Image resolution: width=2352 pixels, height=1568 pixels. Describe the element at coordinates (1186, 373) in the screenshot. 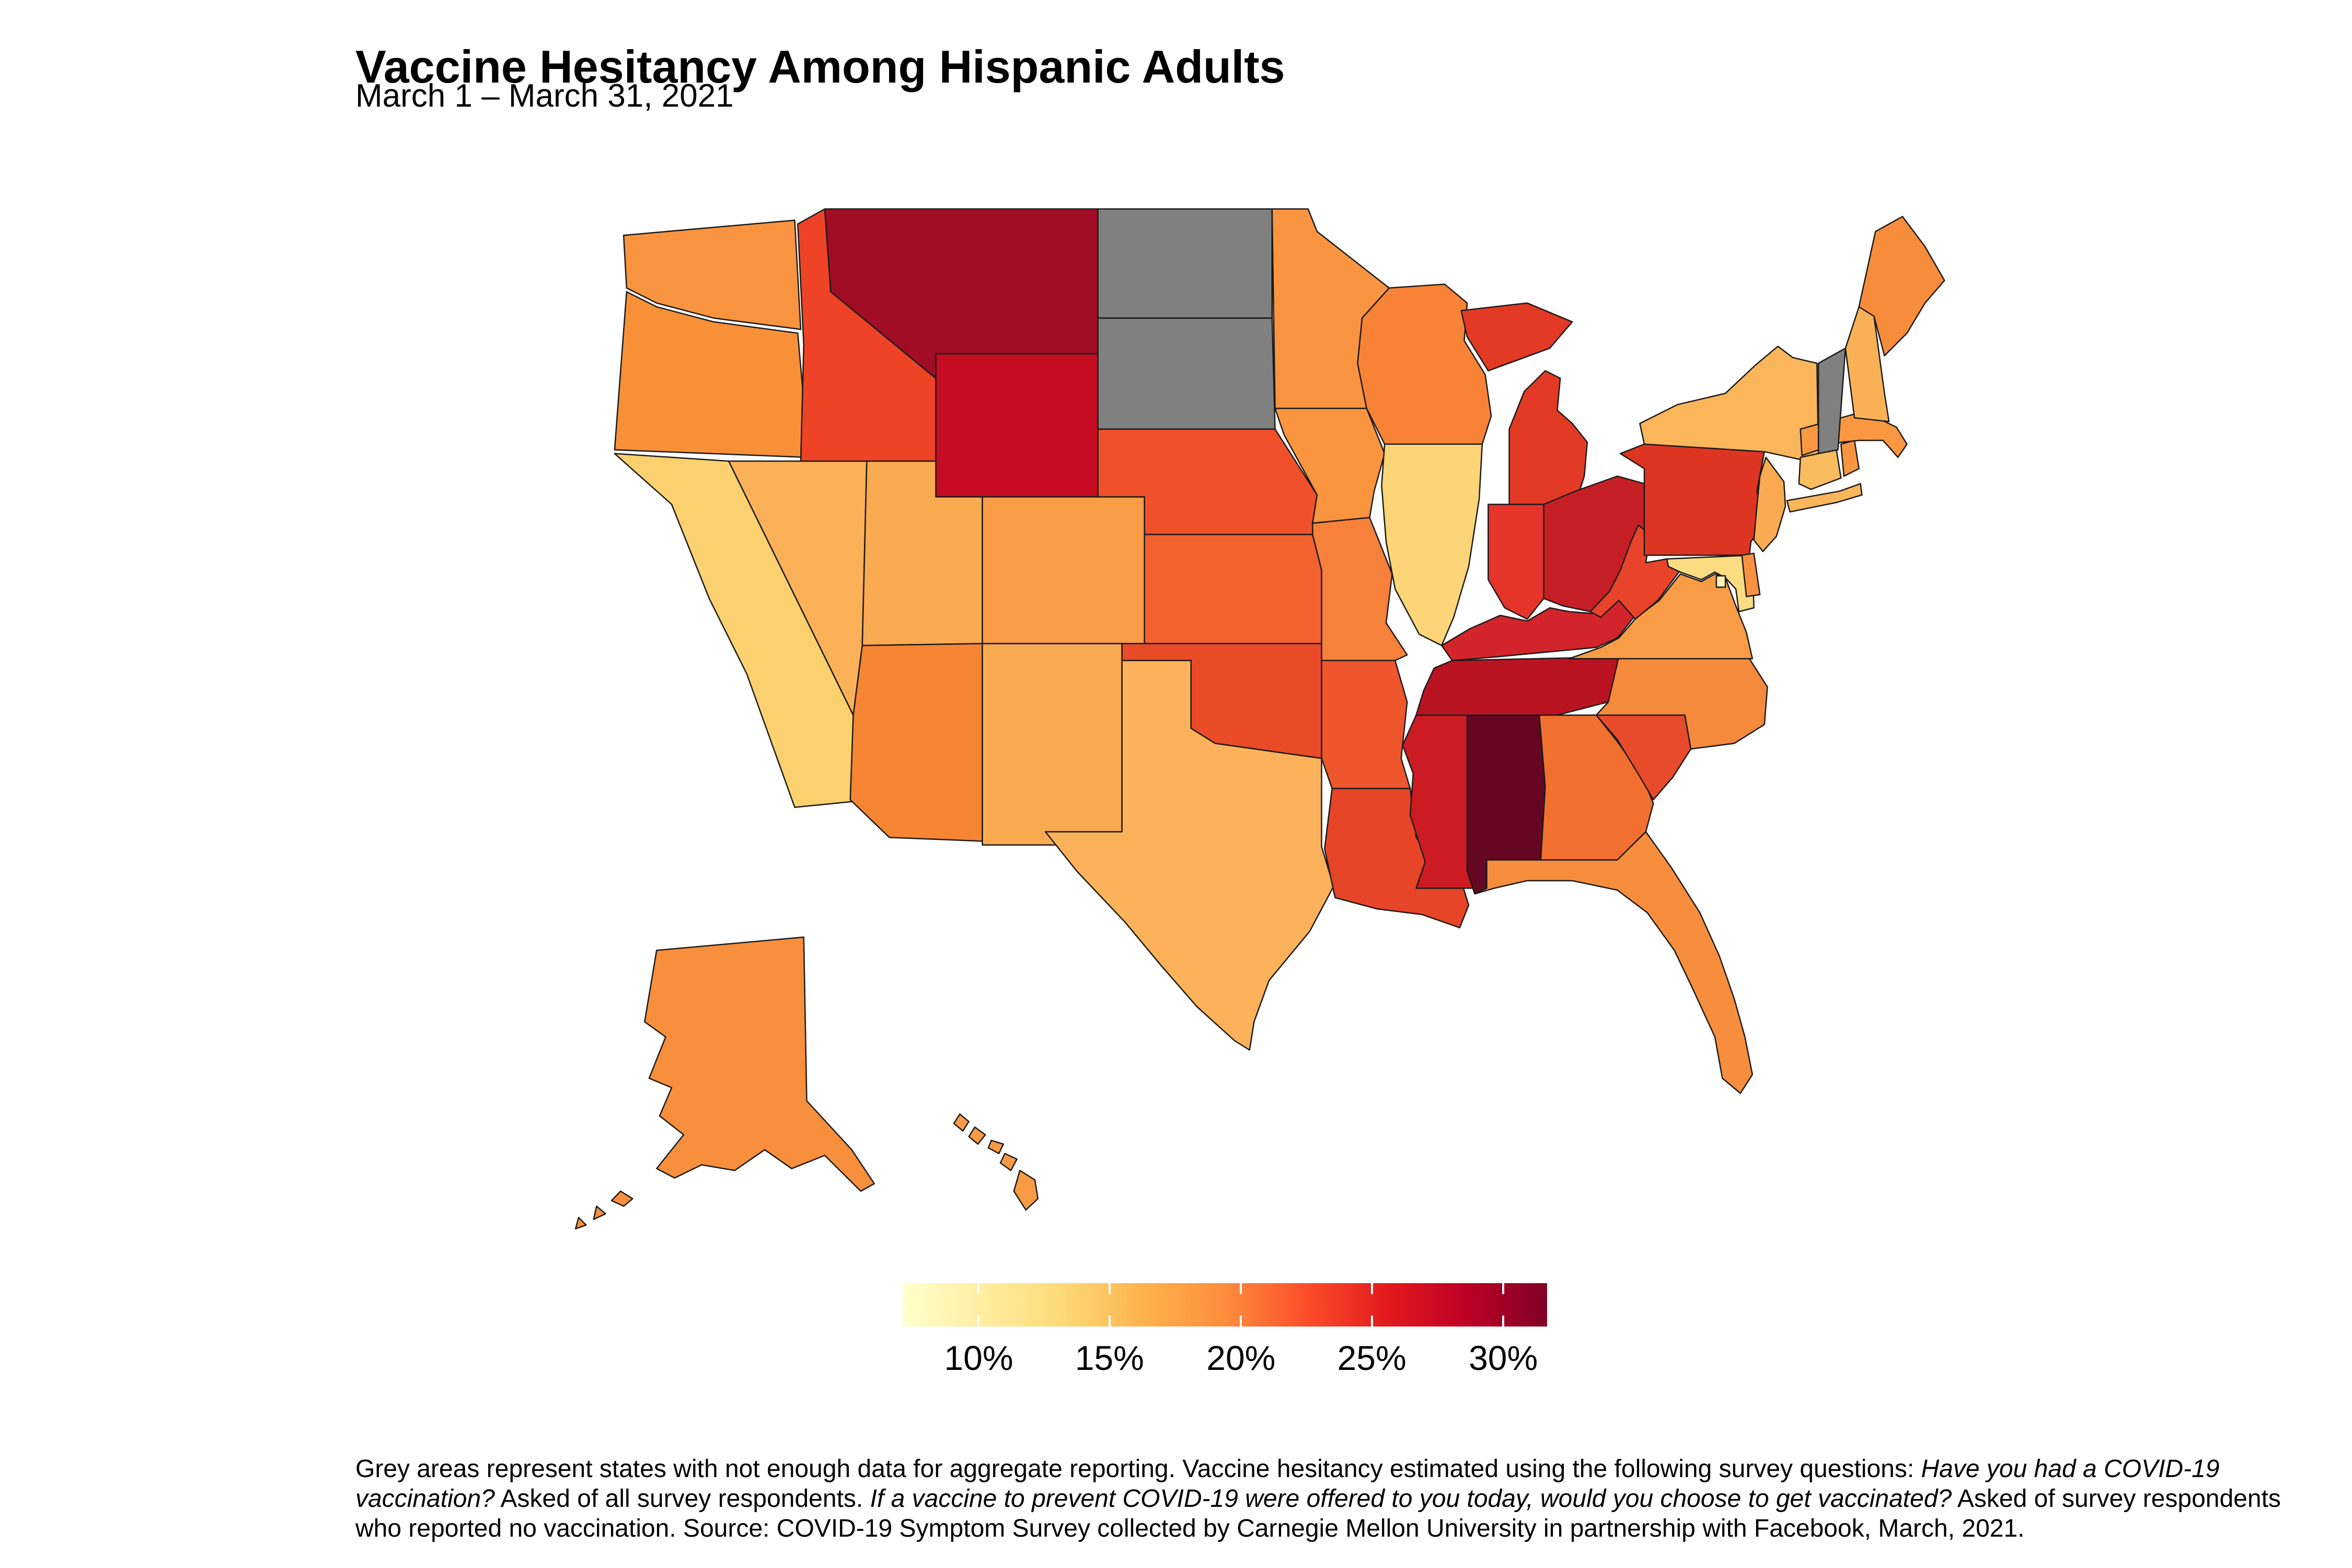

I see `state-SD: South Dakota: no data` at that location.